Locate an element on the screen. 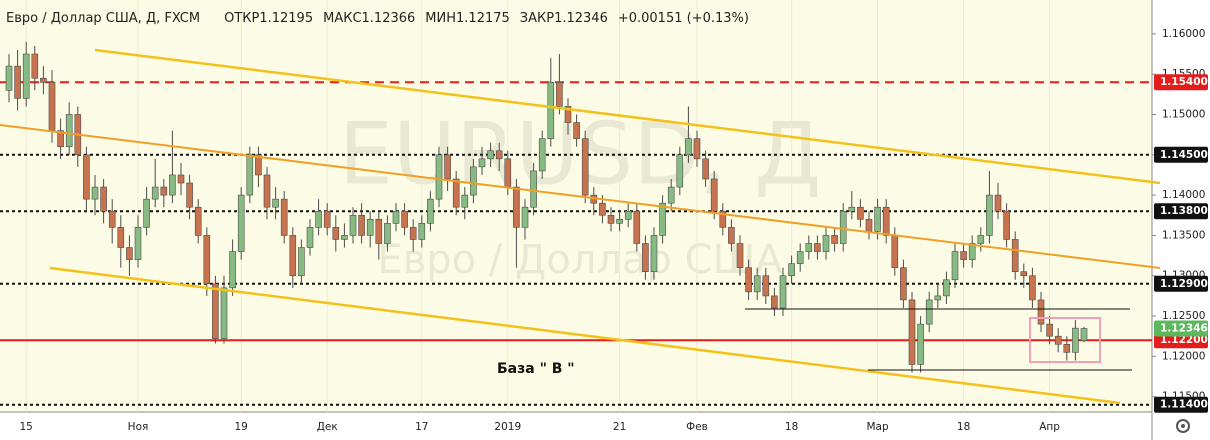 The image size is (1210, 440). x-tick-label: 18 is located at coordinates (963, 427).